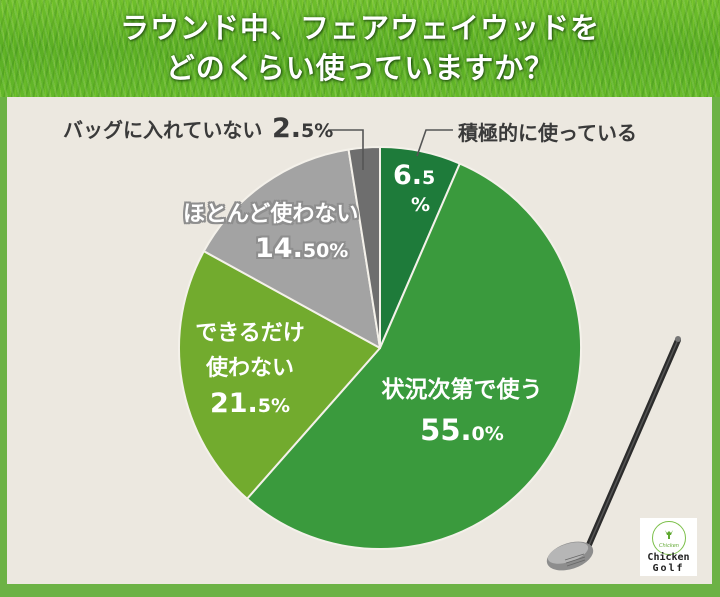  I want to click on chicken-golf-logo: Chicken Chicken Golf, so click(668, 547).